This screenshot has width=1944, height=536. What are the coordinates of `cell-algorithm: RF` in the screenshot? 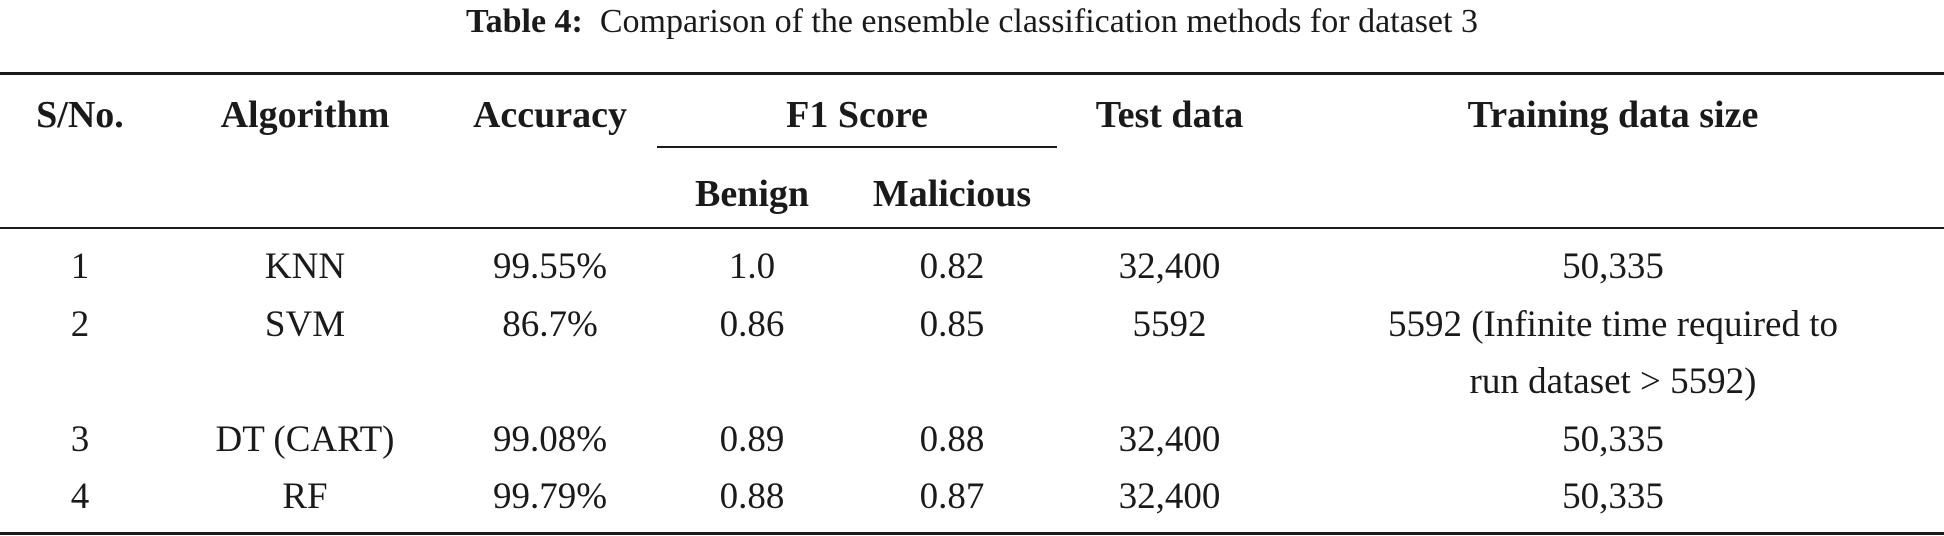 It's located at (305, 496).